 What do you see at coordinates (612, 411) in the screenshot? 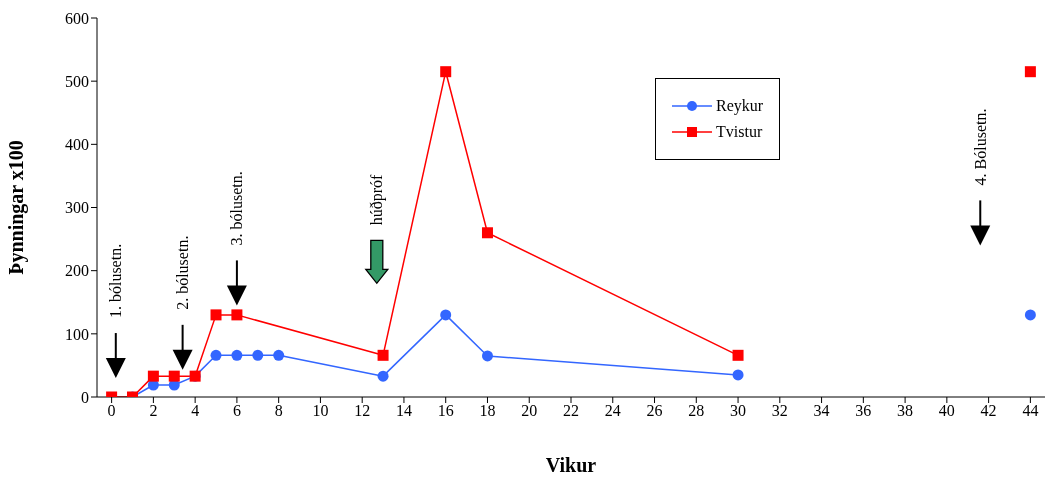
I see `x-tick-label: 24` at bounding box center [612, 411].